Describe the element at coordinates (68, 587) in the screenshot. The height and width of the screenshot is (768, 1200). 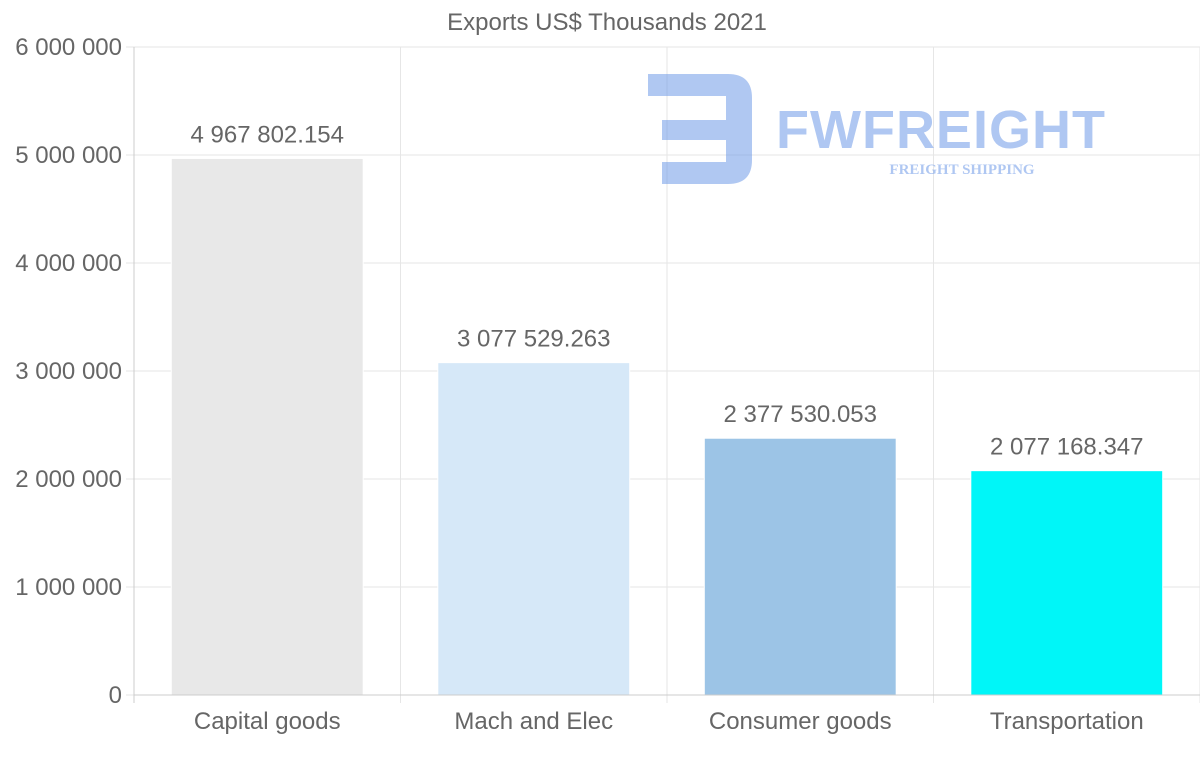
I see `y-tick-label: 1 000 000` at that location.